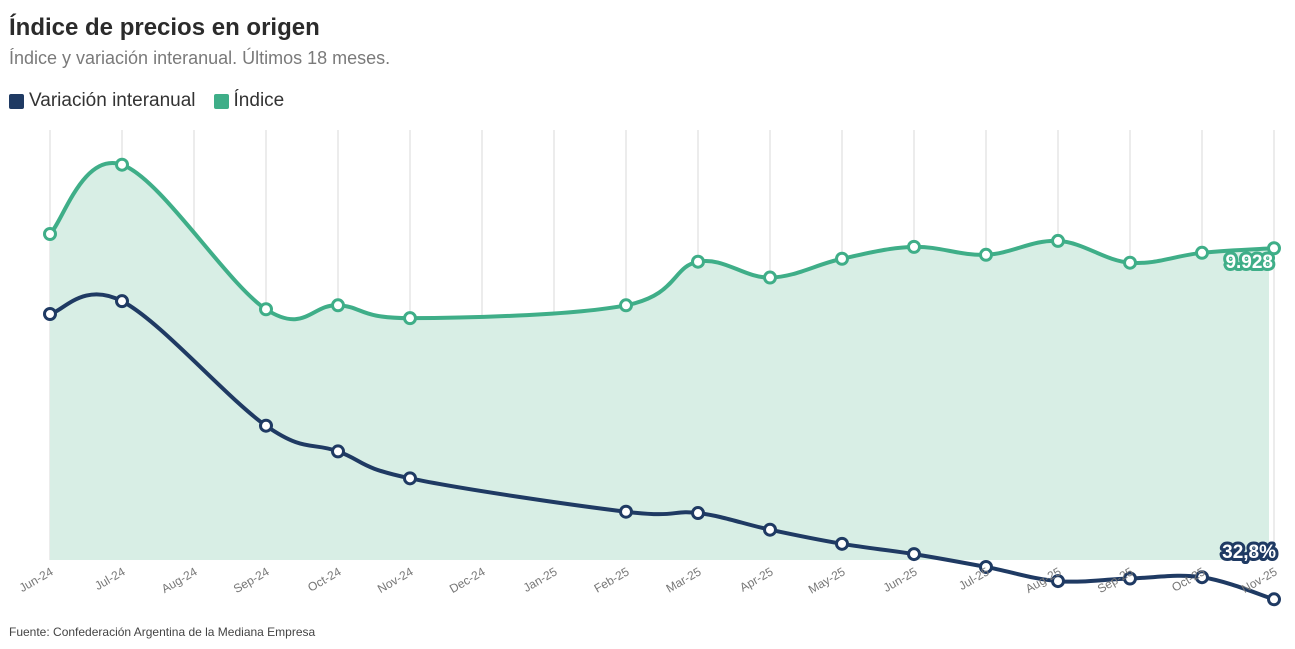 The image size is (1295, 649). I want to click on legend-label-variacion: Variación interanual, so click(112, 100).